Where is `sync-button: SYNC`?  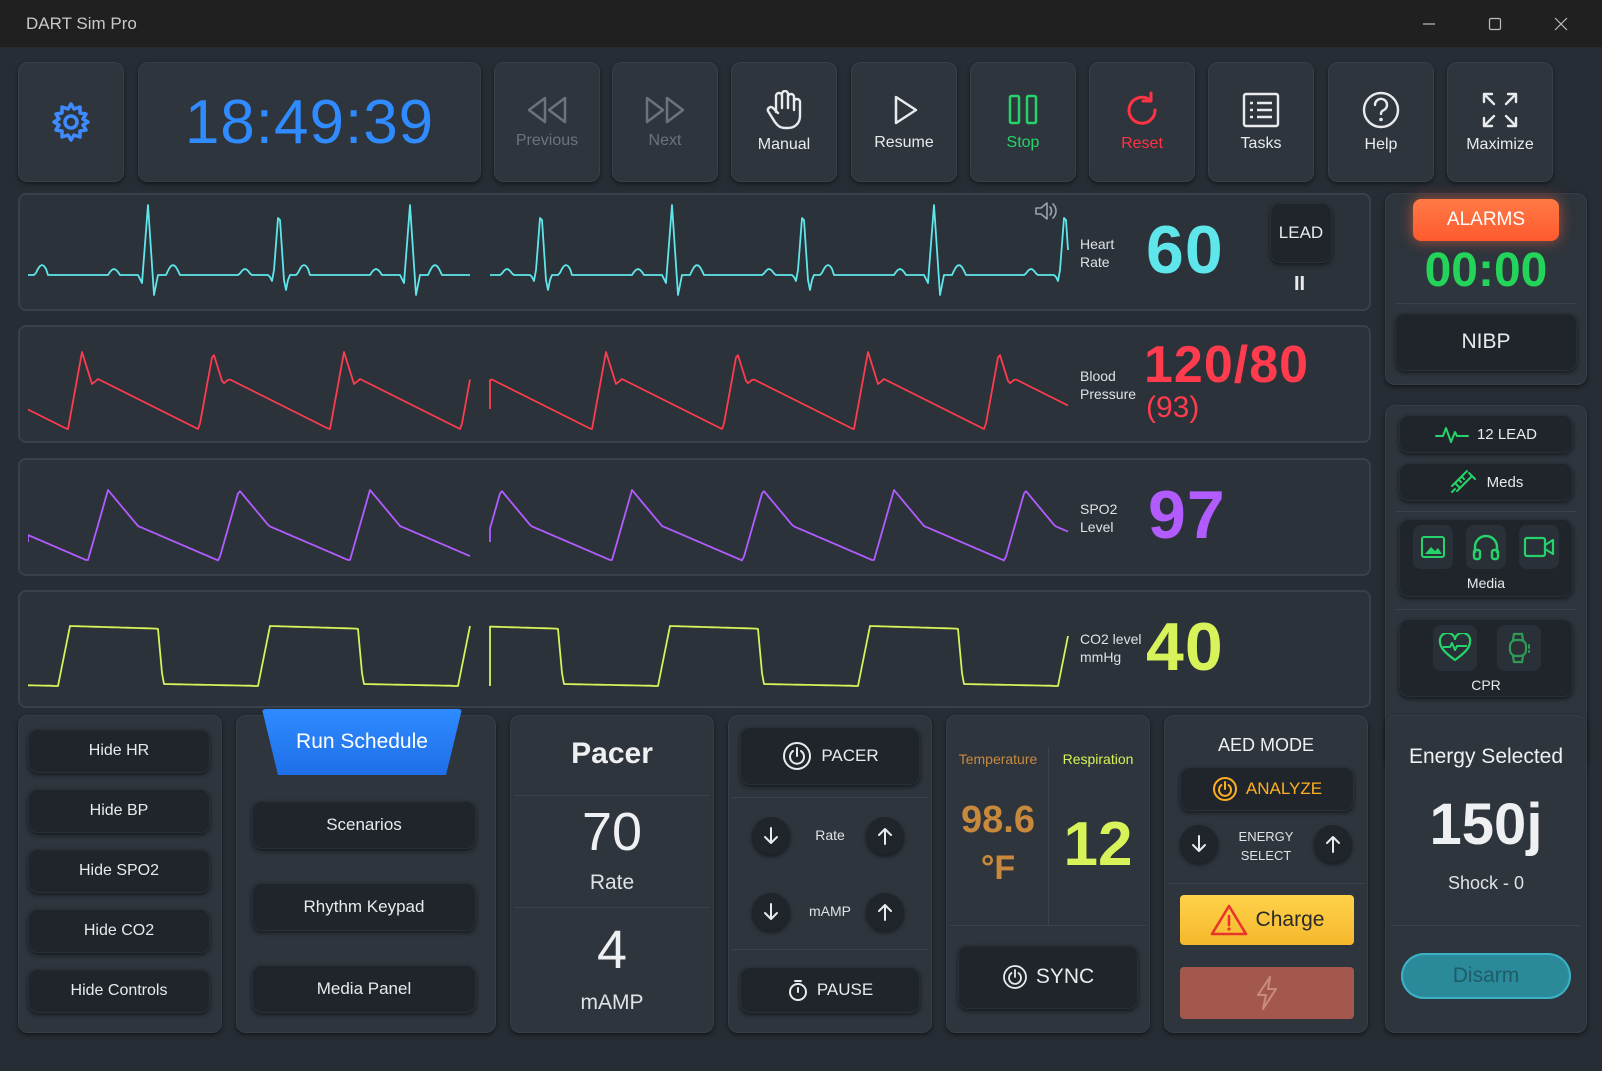 sync-button: SYNC is located at coordinates (1048, 977).